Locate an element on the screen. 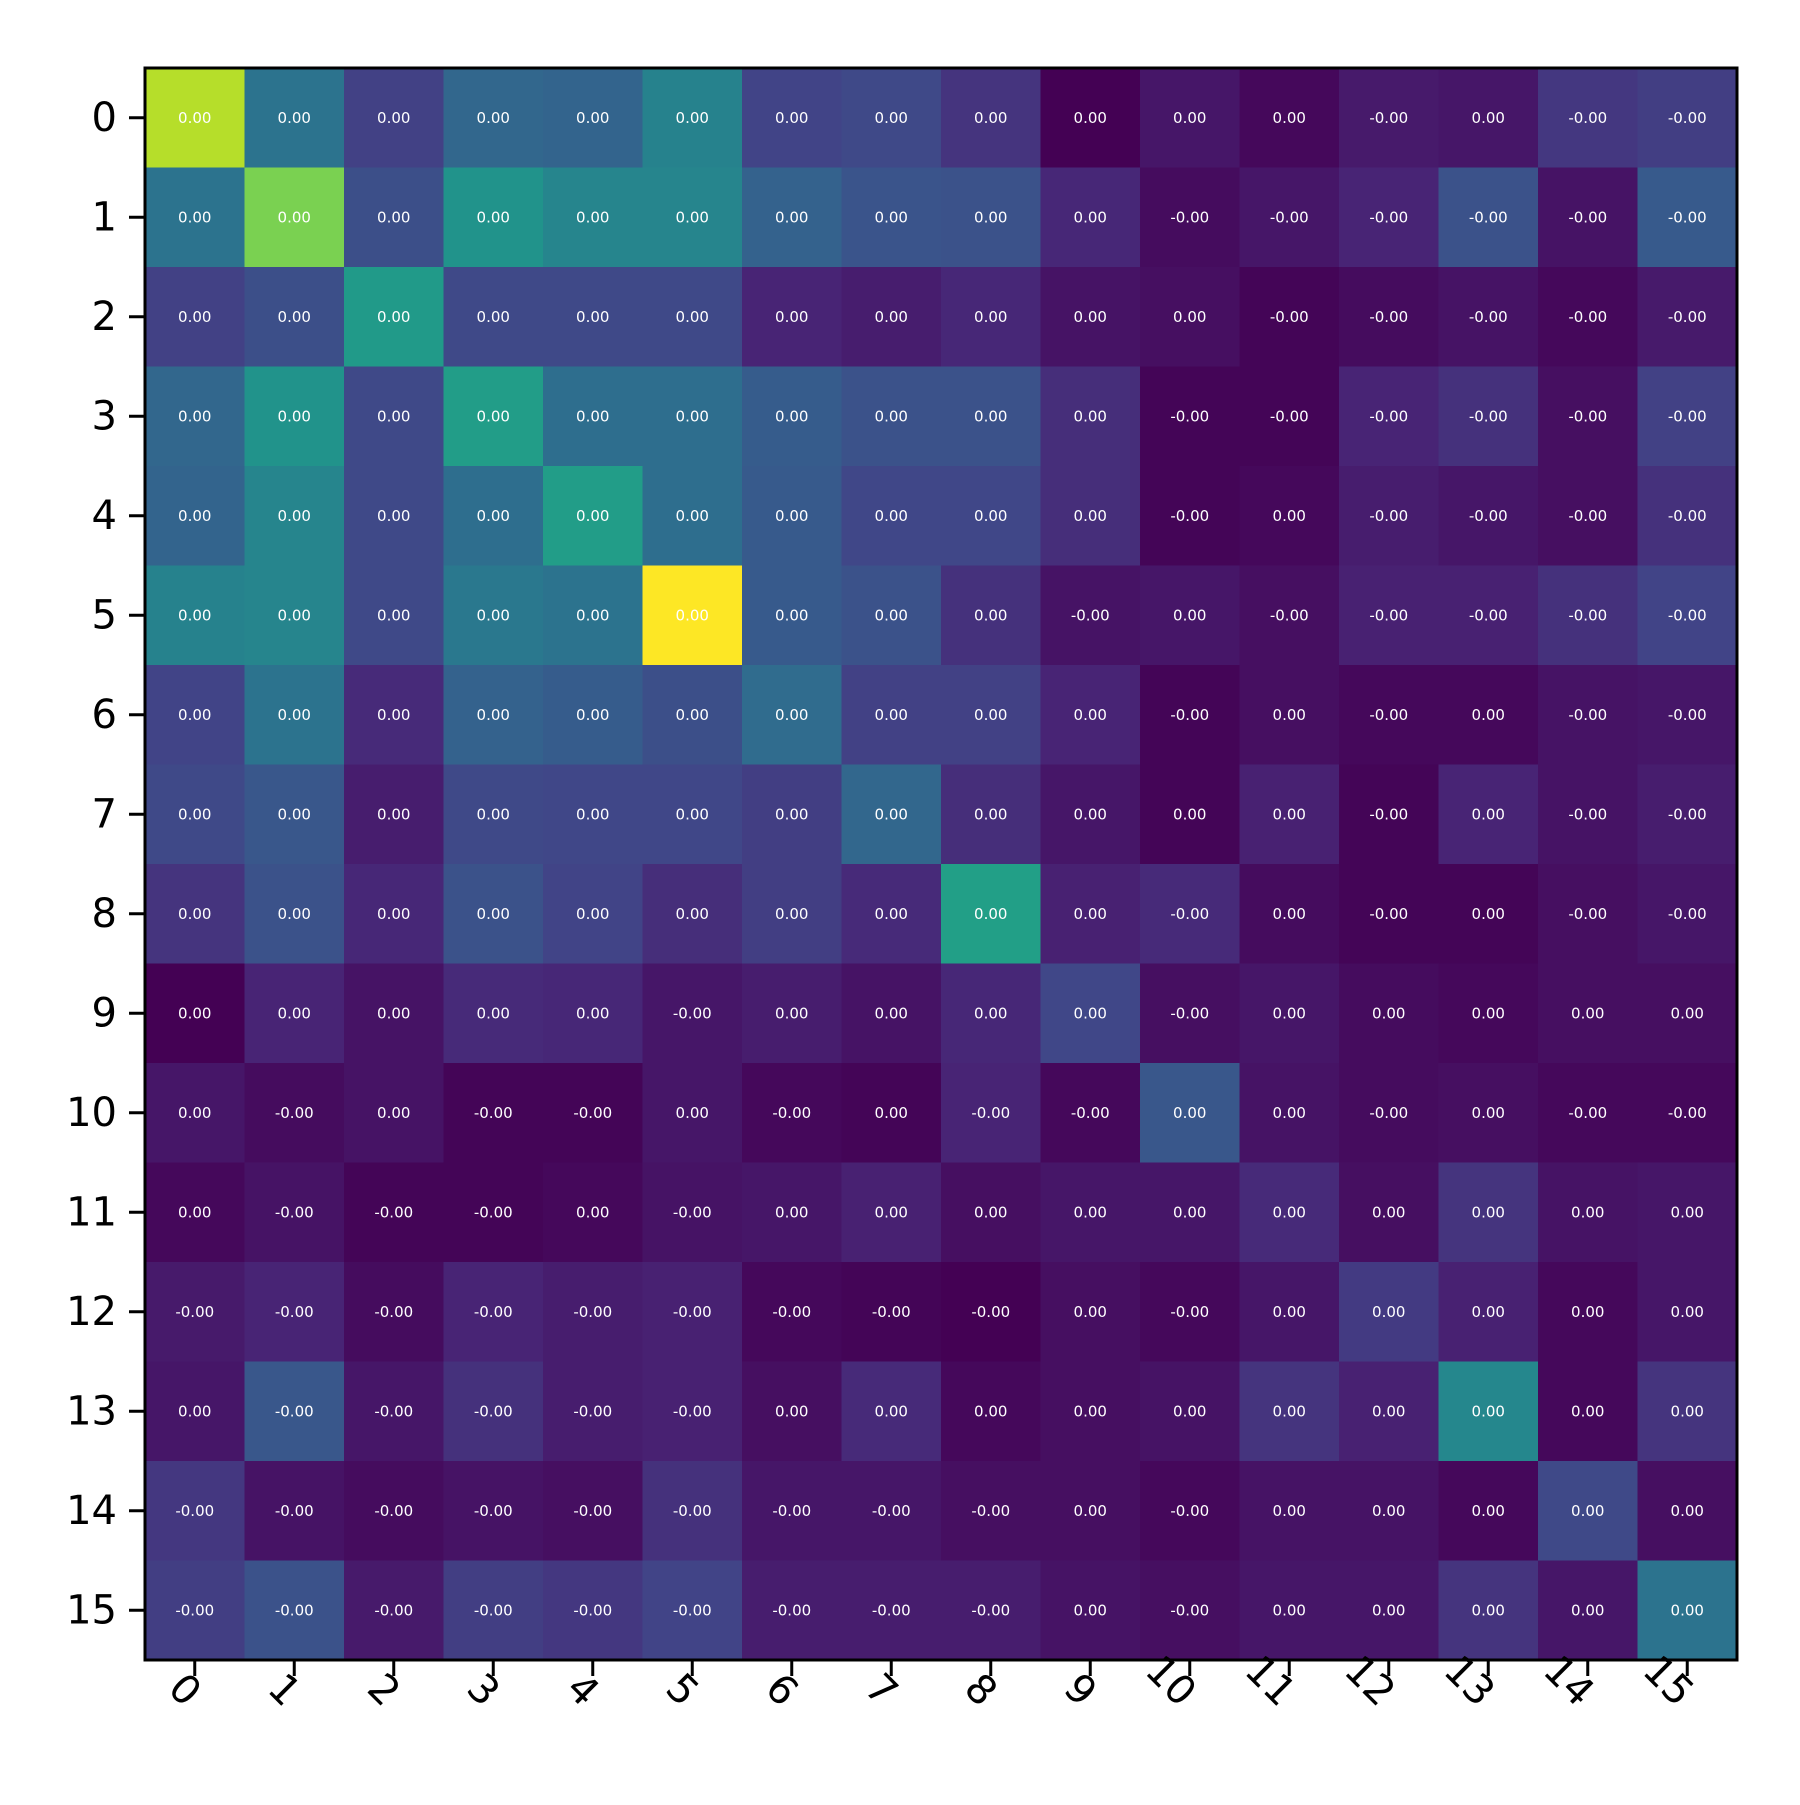 Image resolution: width=1800 pixels, height=1805 pixels. x-tick-label: 9 is located at coordinates (1080, 1690).